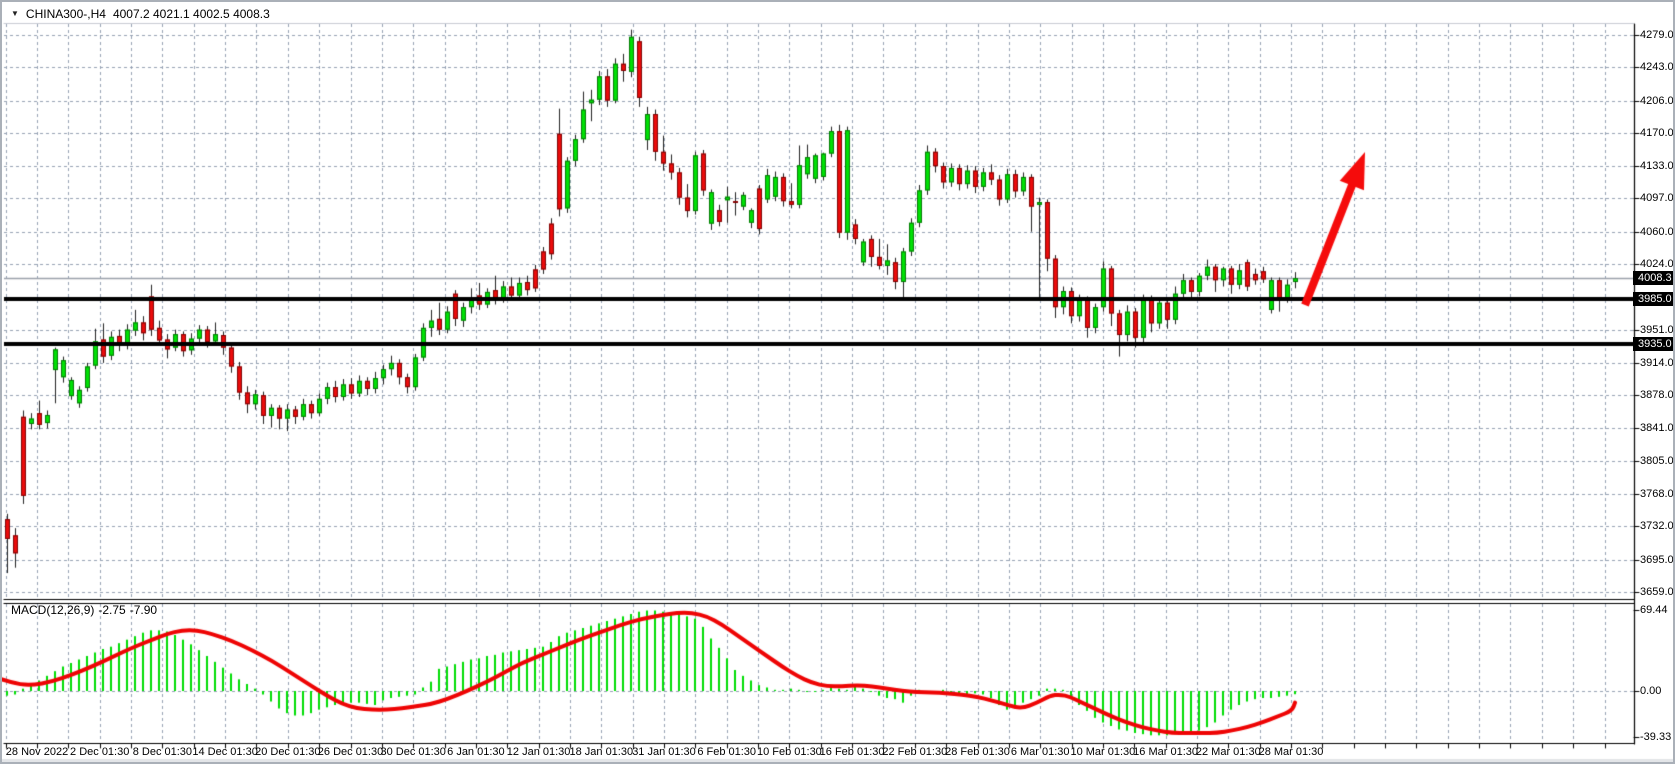 The width and height of the screenshot is (1675, 764). What do you see at coordinates (15, 13) in the screenshot?
I see `symbol-dropdown-icon: ▼` at bounding box center [15, 13].